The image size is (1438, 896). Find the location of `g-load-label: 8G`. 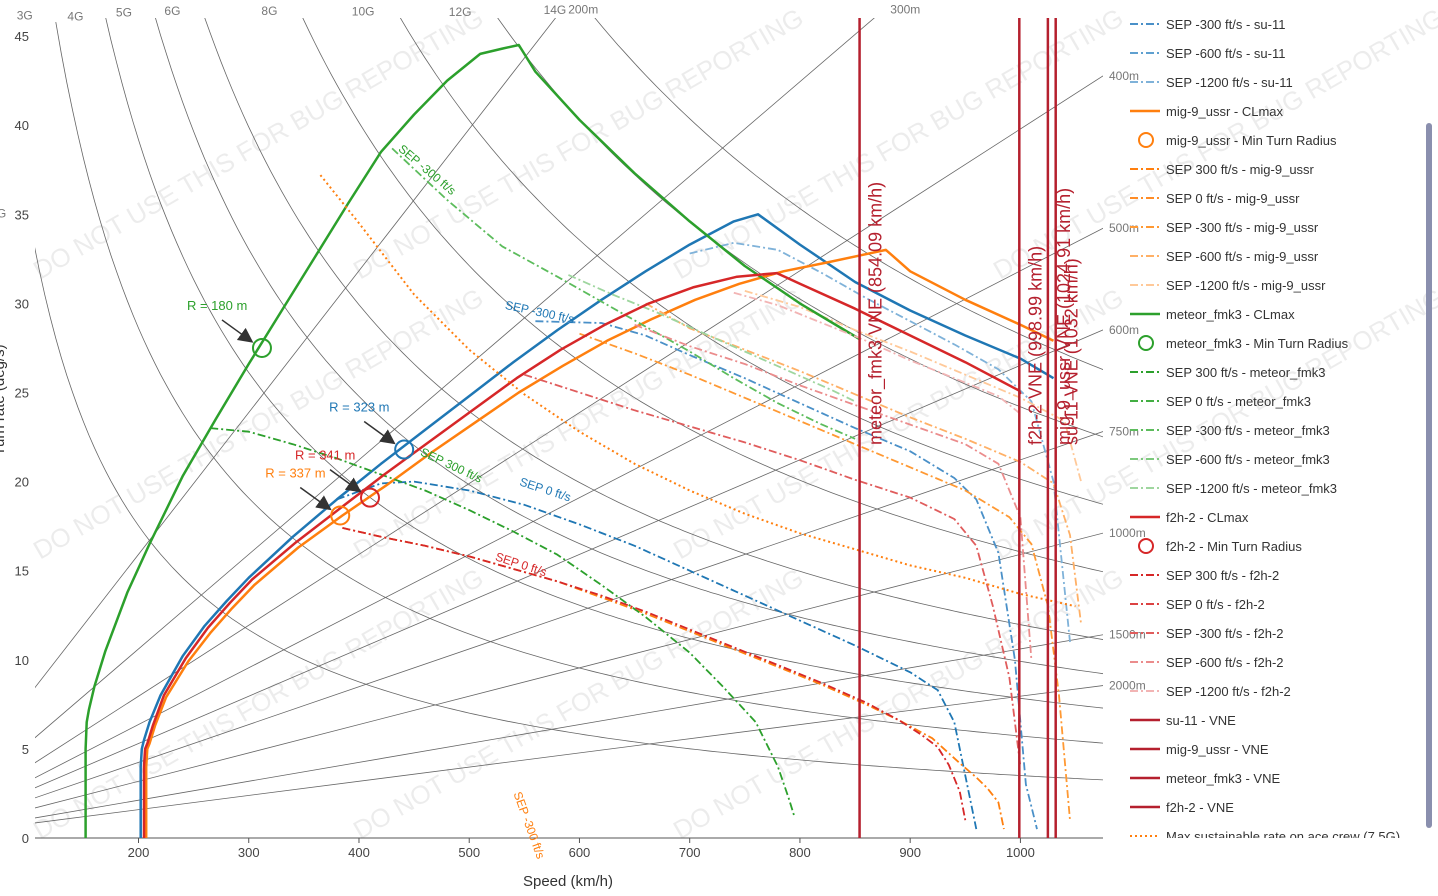

g-load-label: 8G is located at coordinates (269, 11).